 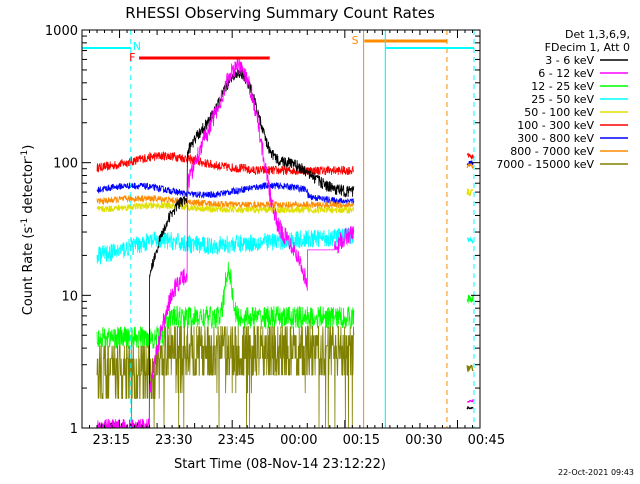 I want to click on night-flag-label: N, so click(x=137, y=46).